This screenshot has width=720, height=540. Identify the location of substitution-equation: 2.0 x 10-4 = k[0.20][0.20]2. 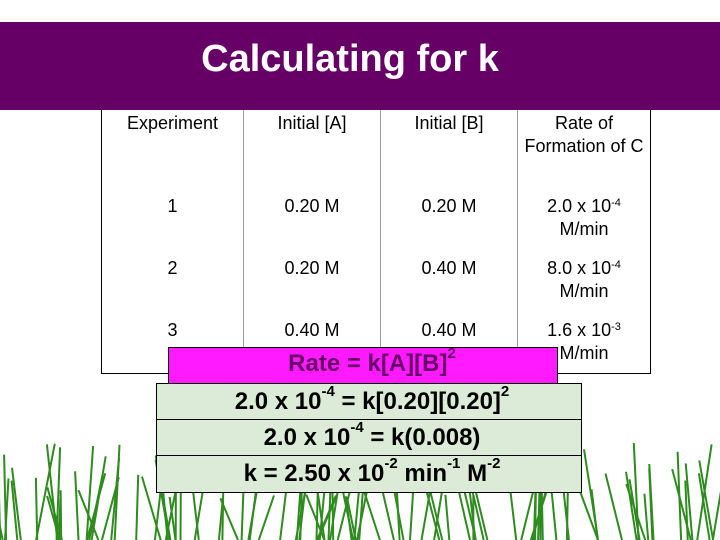
(372, 399).